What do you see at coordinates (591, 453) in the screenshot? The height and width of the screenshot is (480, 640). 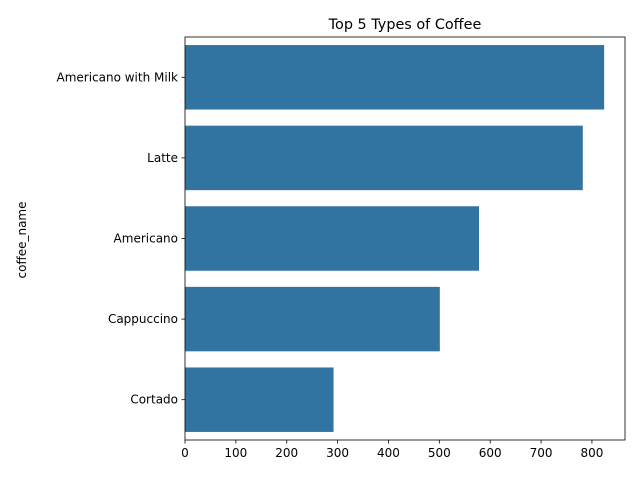 I see `x-tick-label: 800` at bounding box center [591, 453].